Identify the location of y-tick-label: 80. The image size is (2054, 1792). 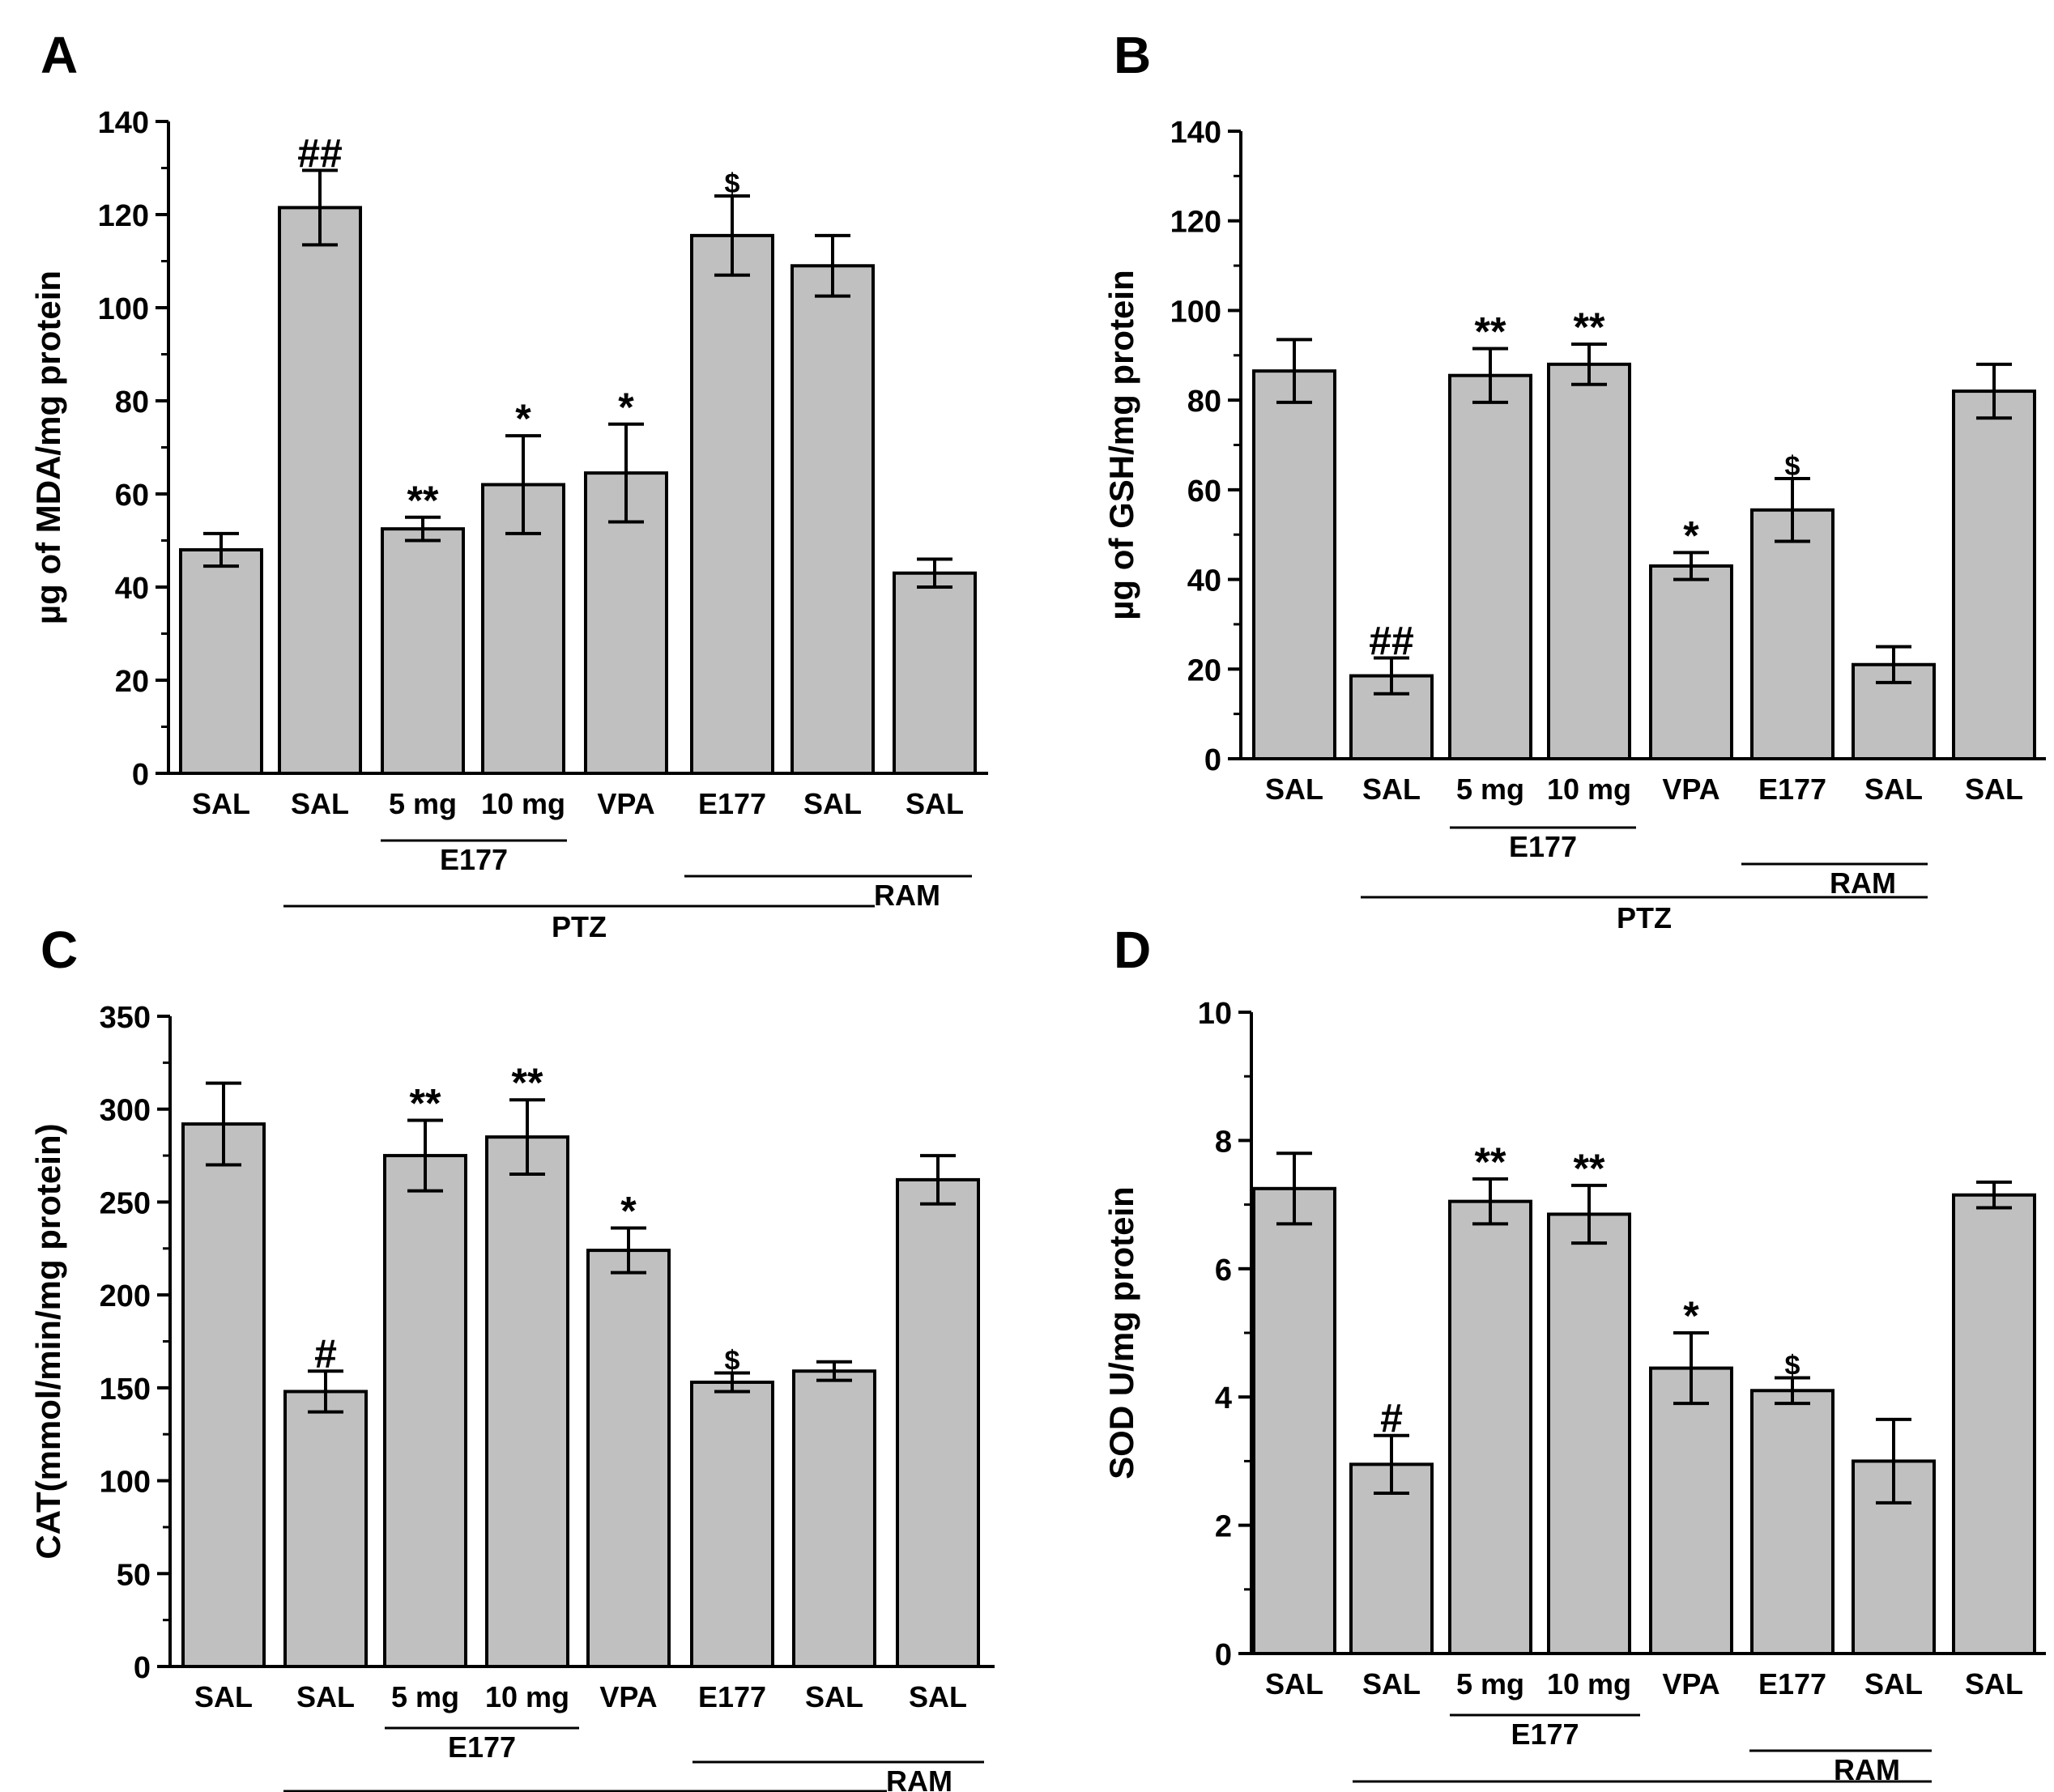
(132, 402).